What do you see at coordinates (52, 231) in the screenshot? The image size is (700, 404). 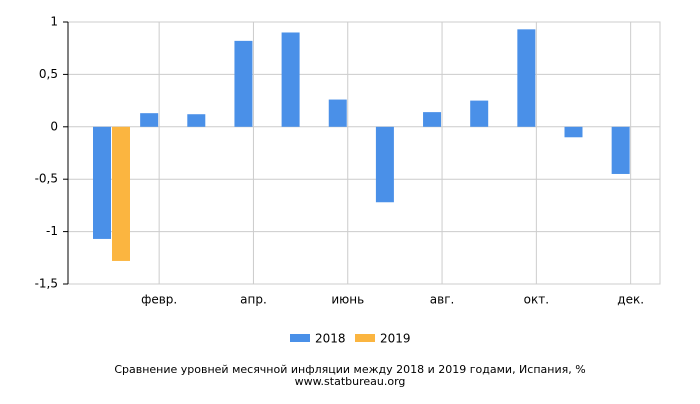 I see `y-tick-label: -1` at bounding box center [52, 231].